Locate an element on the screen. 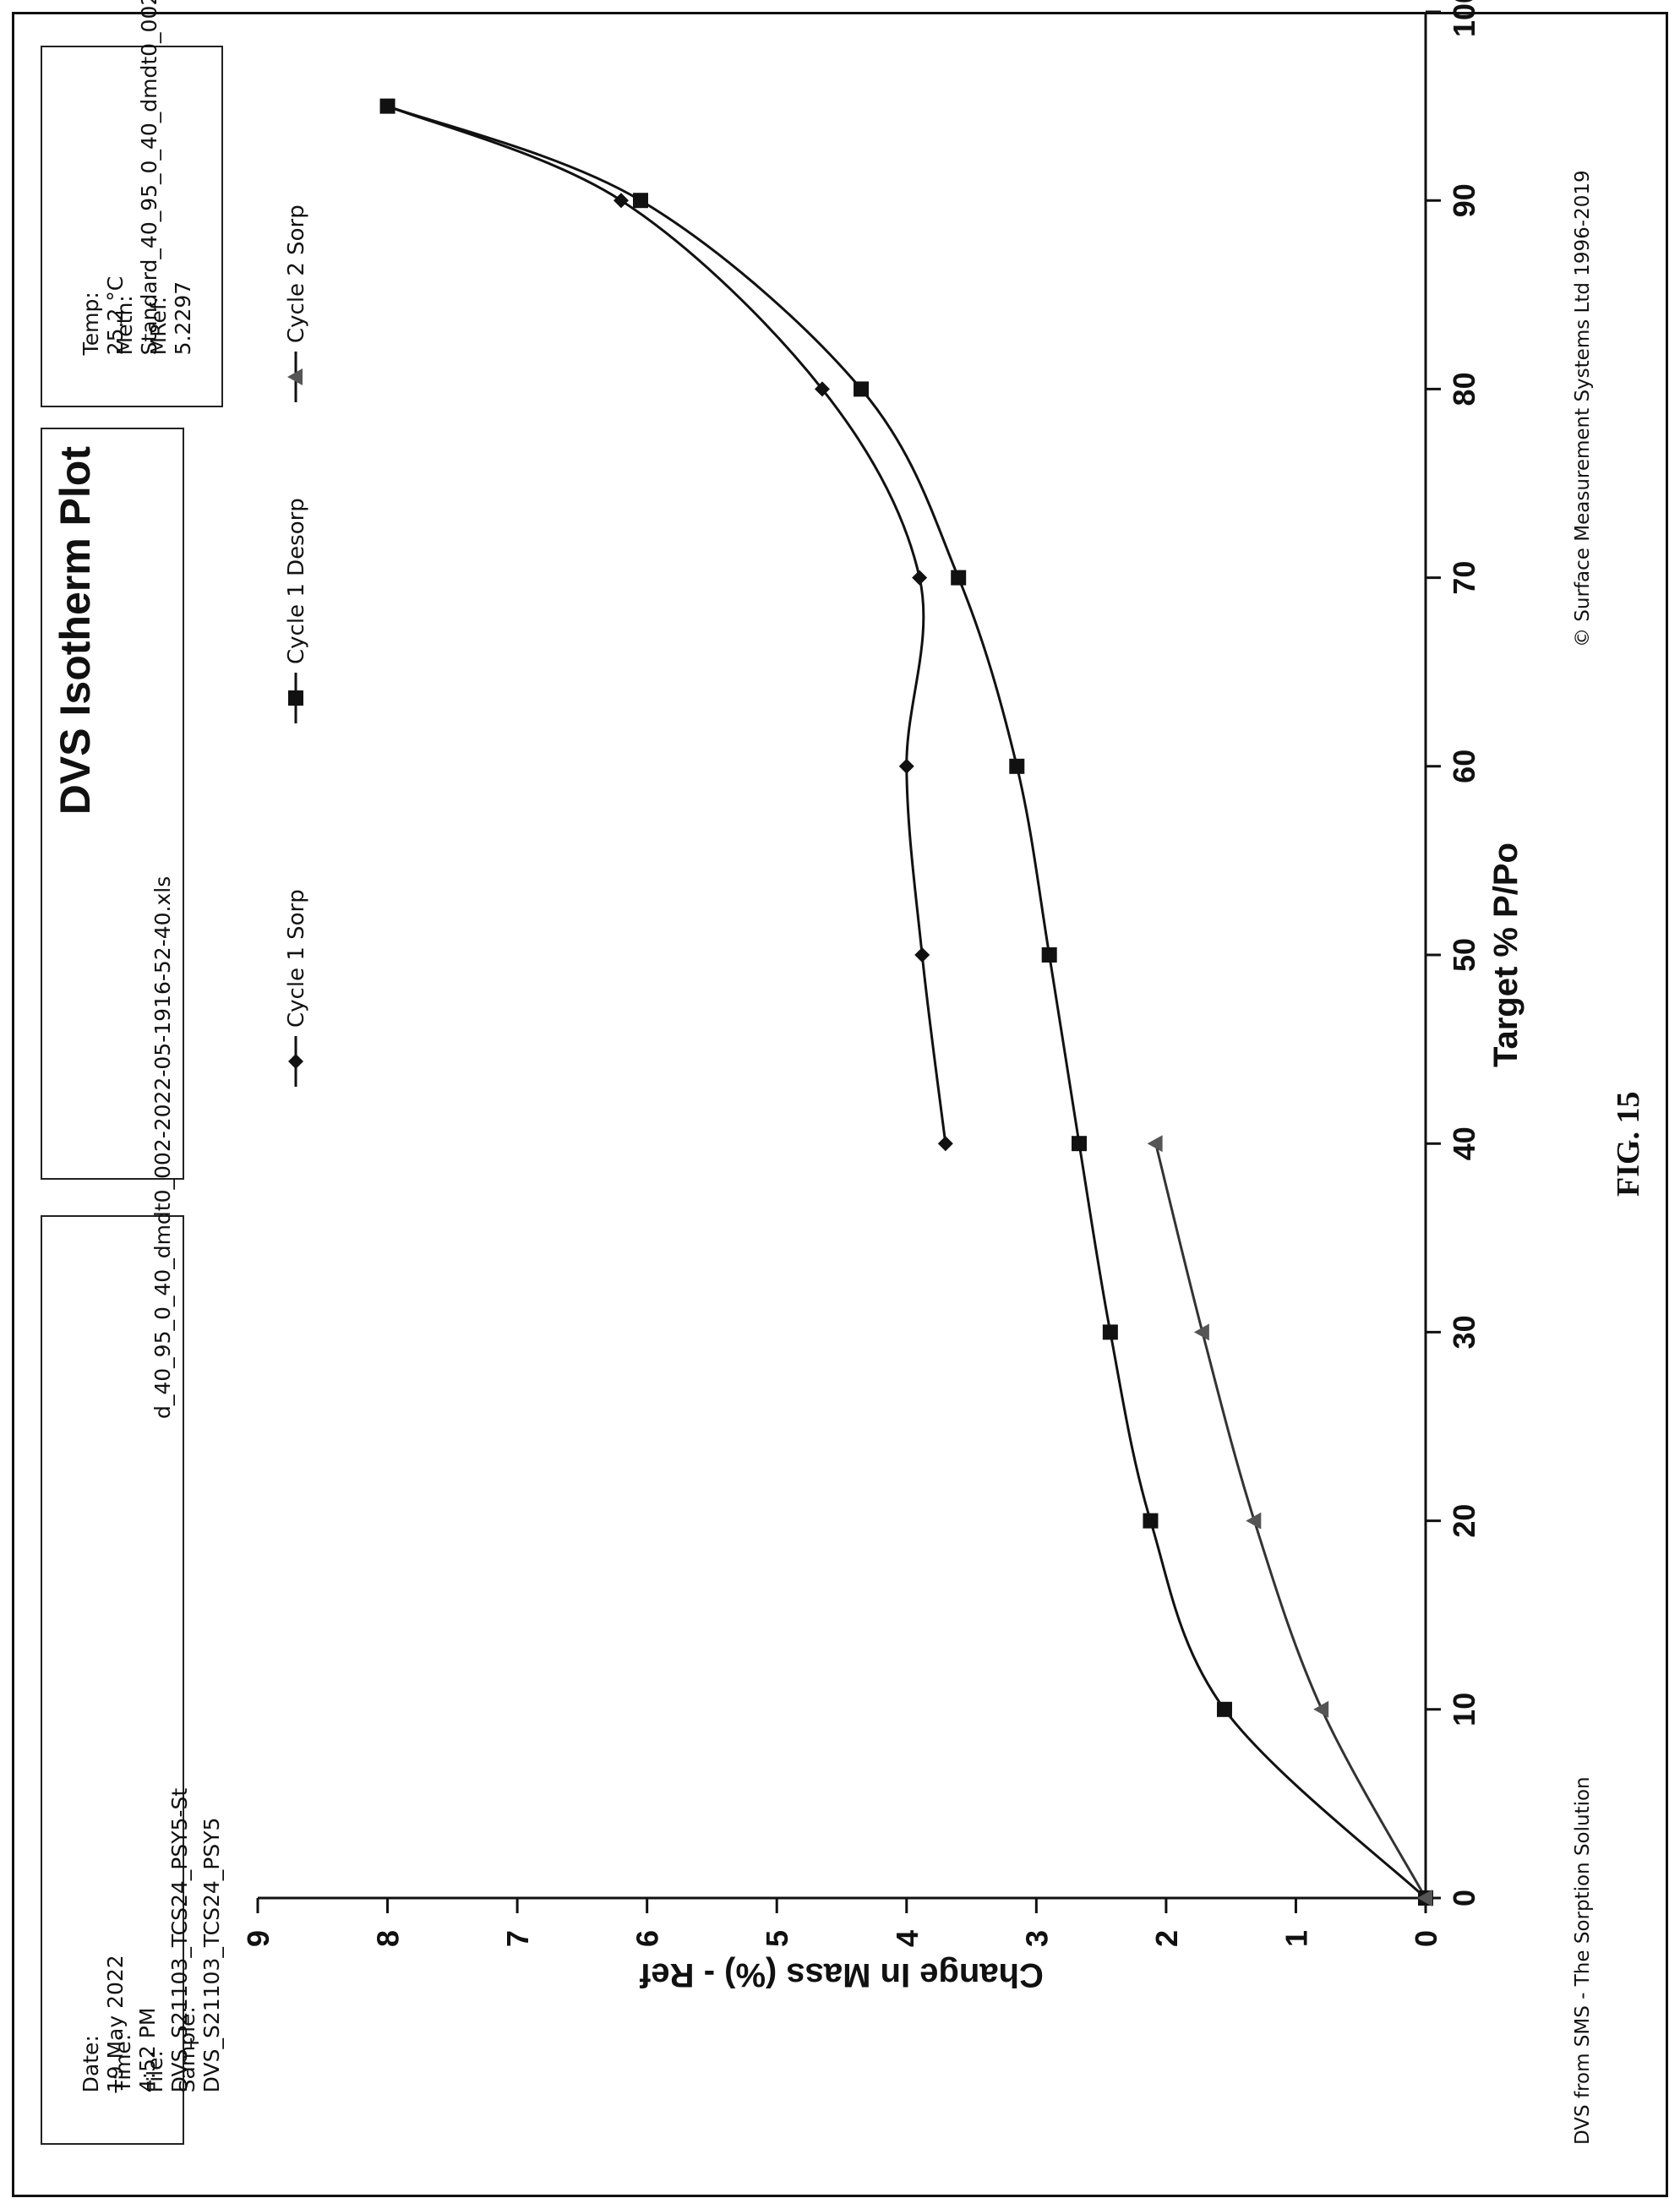 Image resolution: width=1680 pixels, height=2209 pixels. y-axis-title: Change In Mass (%) - Ref is located at coordinates (841, 1975).